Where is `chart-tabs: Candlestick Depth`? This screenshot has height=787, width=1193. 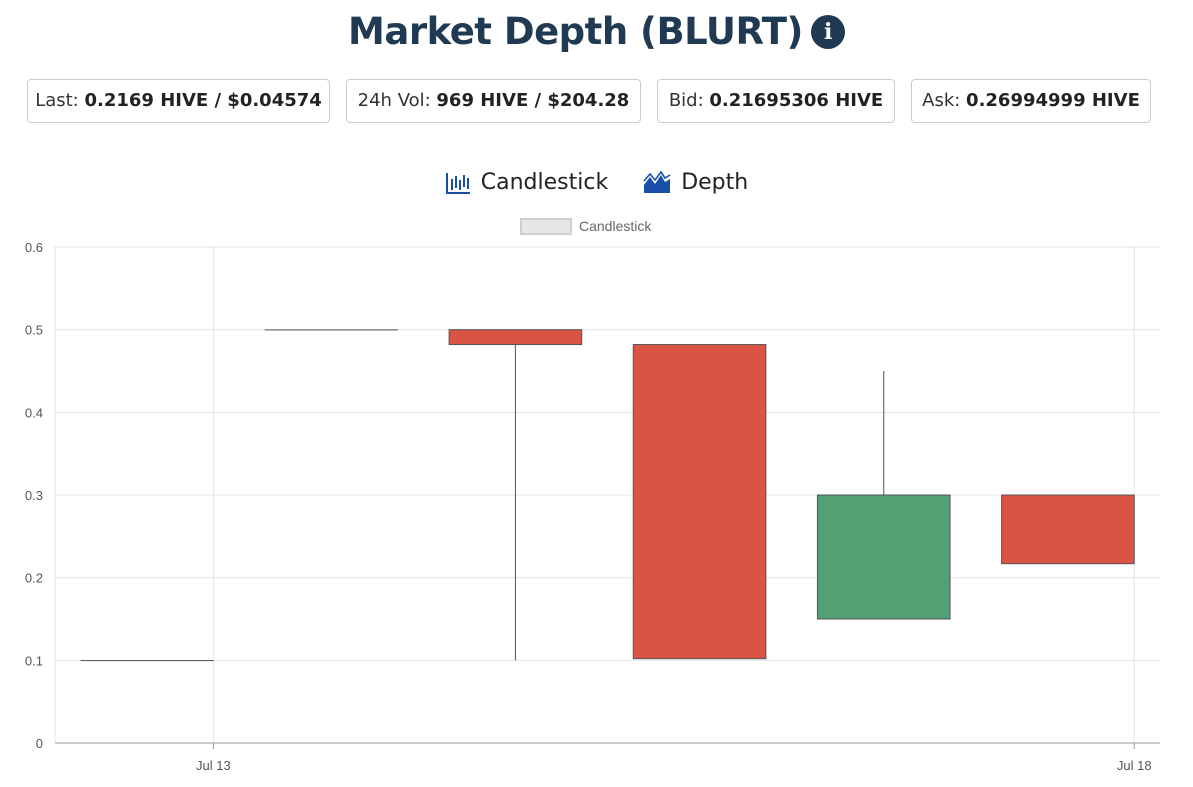
chart-tabs: Candlestick Depth is located at coordinates (596, 185).